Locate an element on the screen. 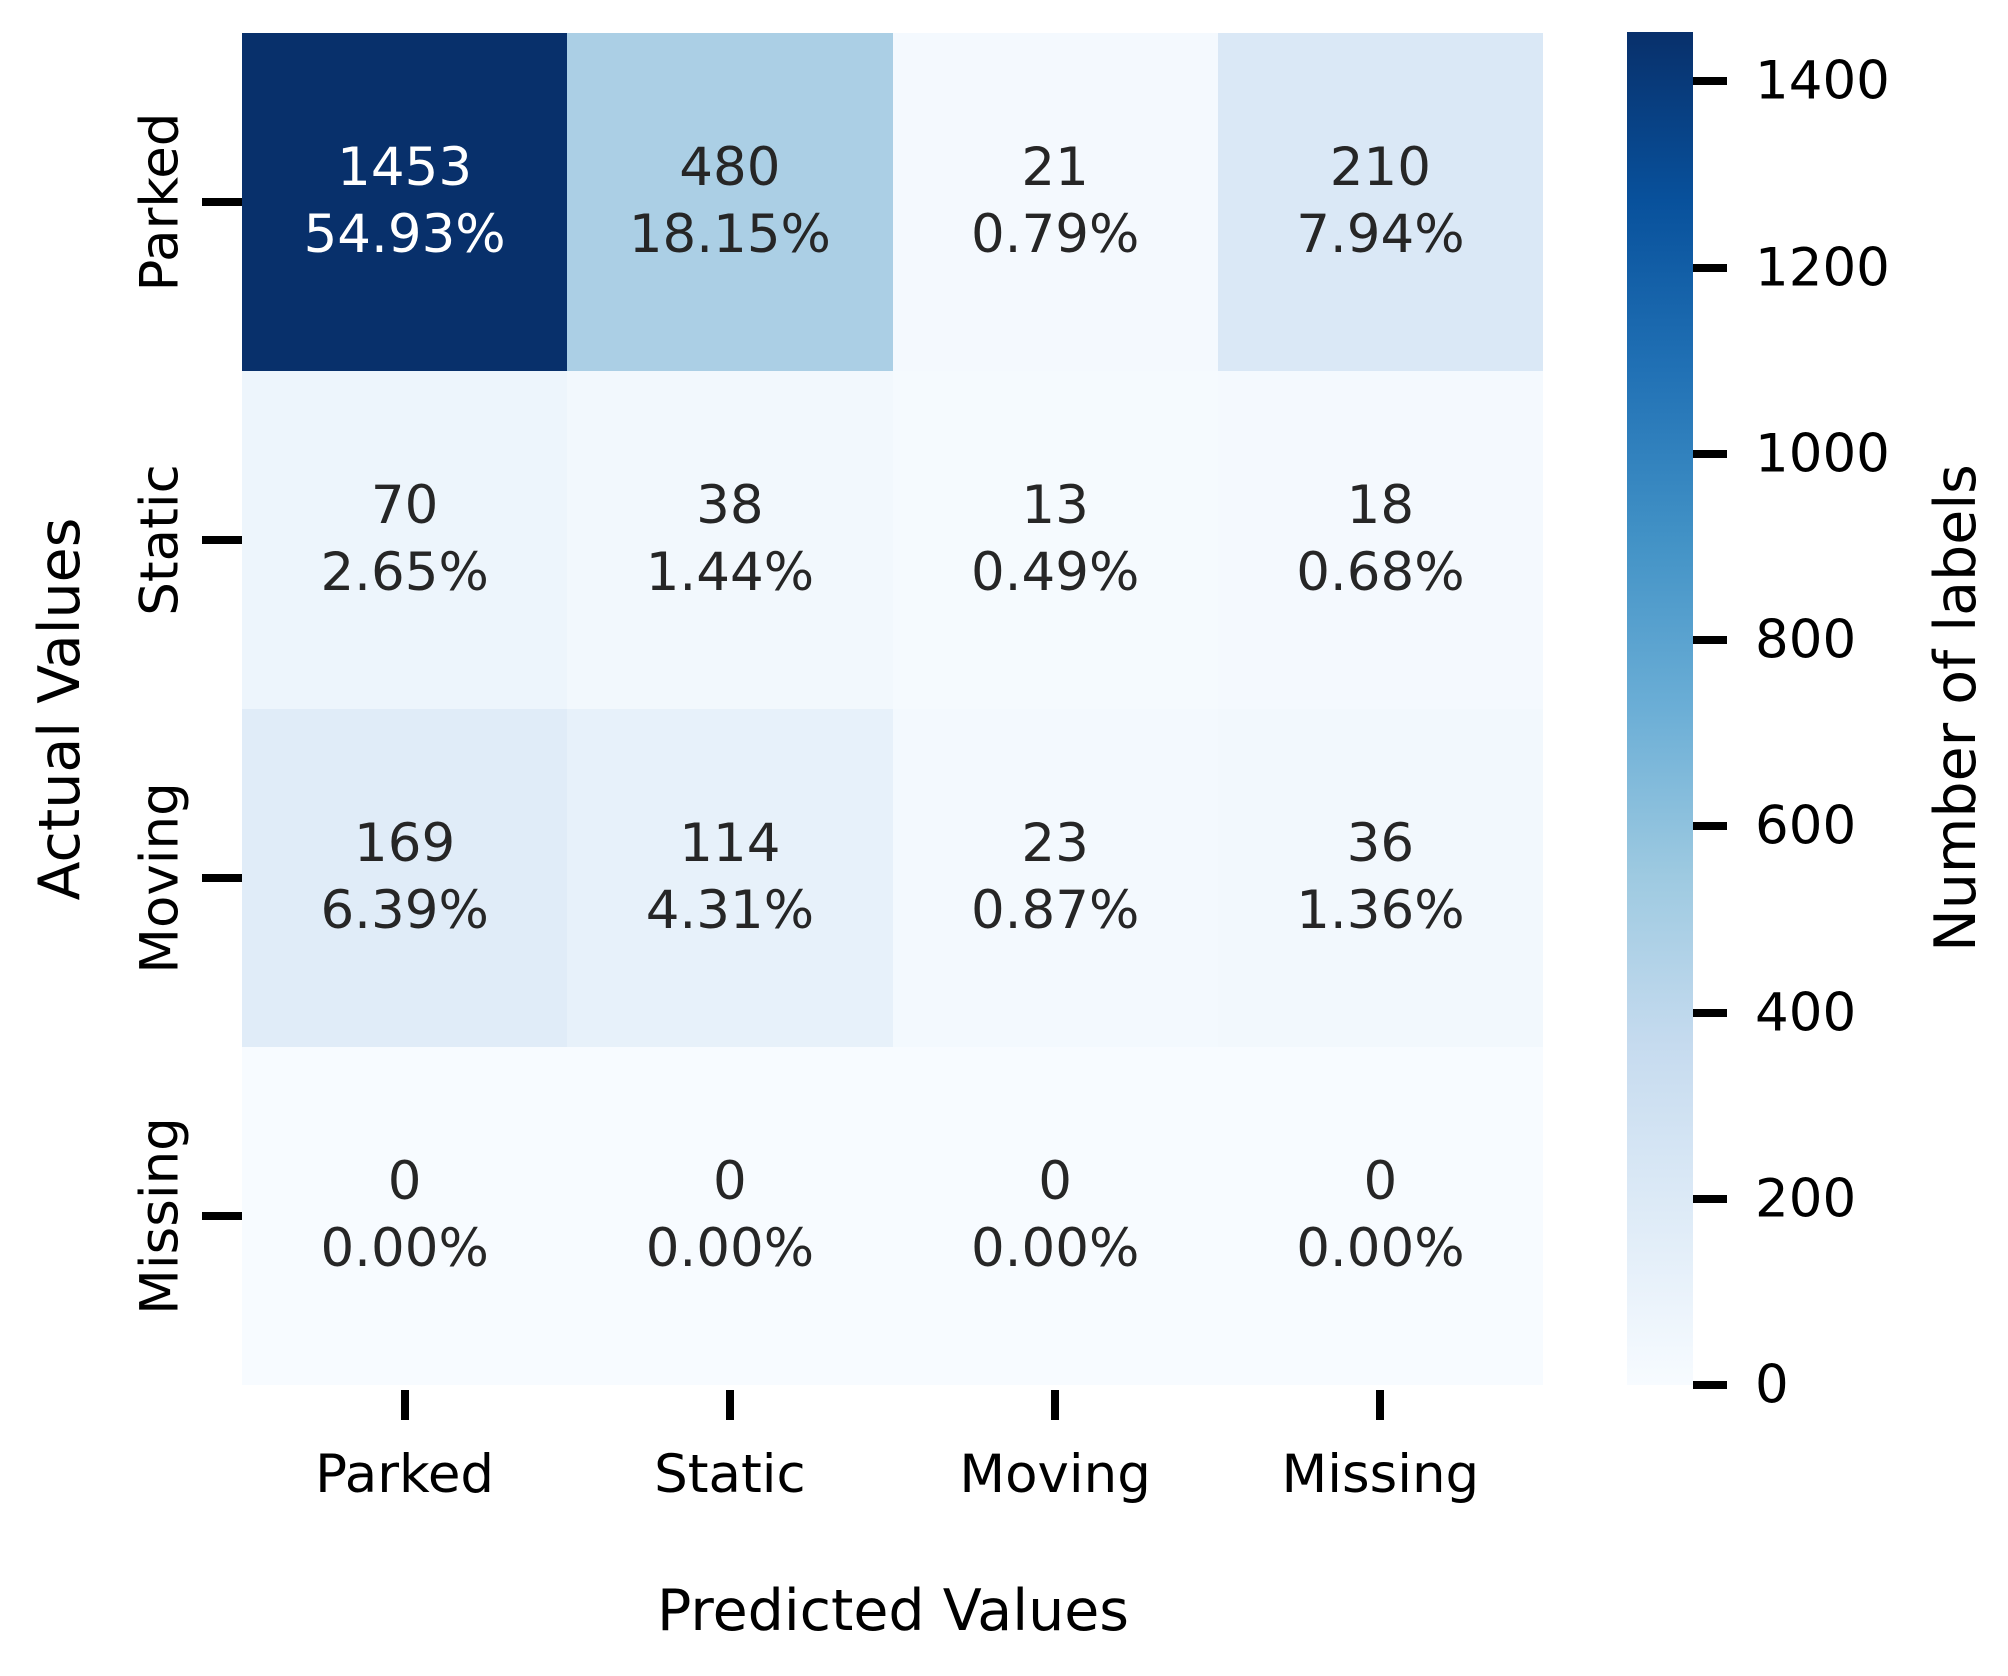 Image resolution: width=2008 pixels, height=1676 pixels. cell-percent: 1.44% is located at coordinates (730, 572).